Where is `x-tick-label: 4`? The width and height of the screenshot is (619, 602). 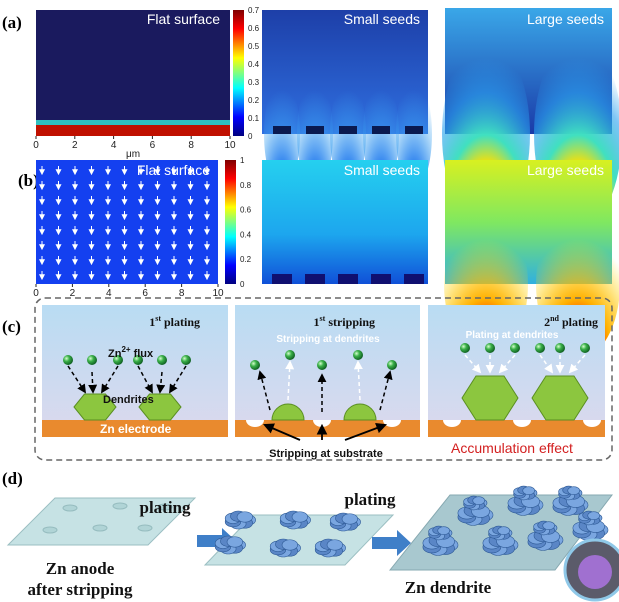
x-tick-label: 4 is located at coordinates (109, 293).